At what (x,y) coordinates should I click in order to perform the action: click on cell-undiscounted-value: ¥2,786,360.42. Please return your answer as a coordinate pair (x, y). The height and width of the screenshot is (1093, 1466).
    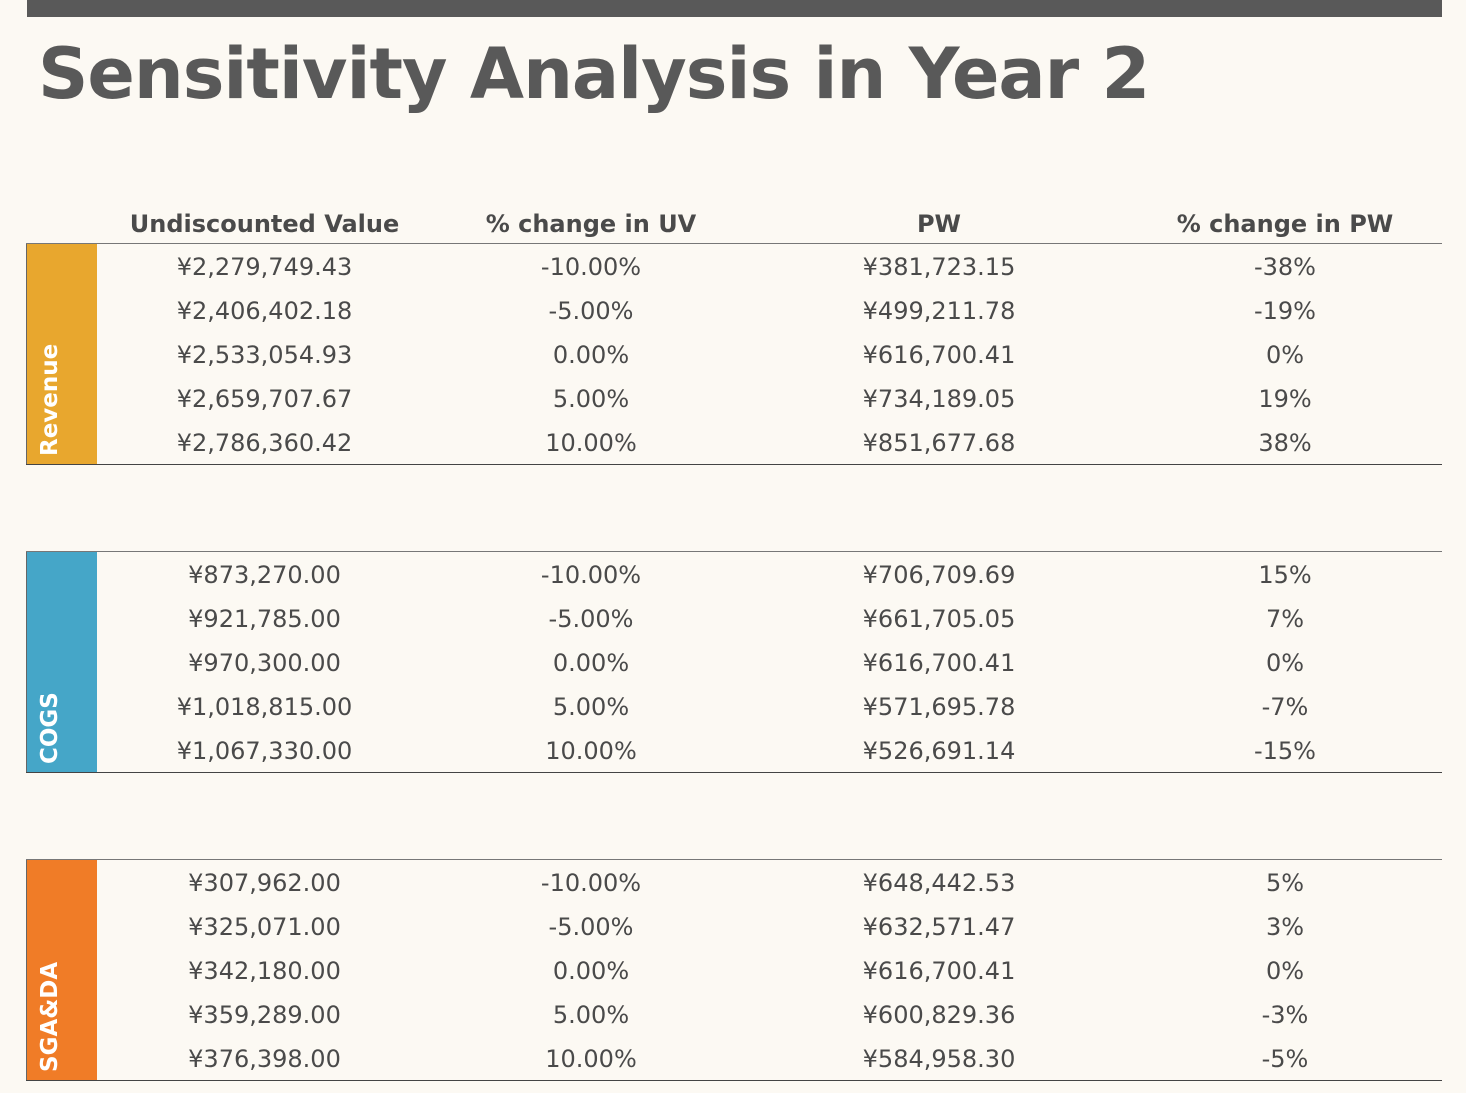
    Looking at the image, I should click on (264, 443).